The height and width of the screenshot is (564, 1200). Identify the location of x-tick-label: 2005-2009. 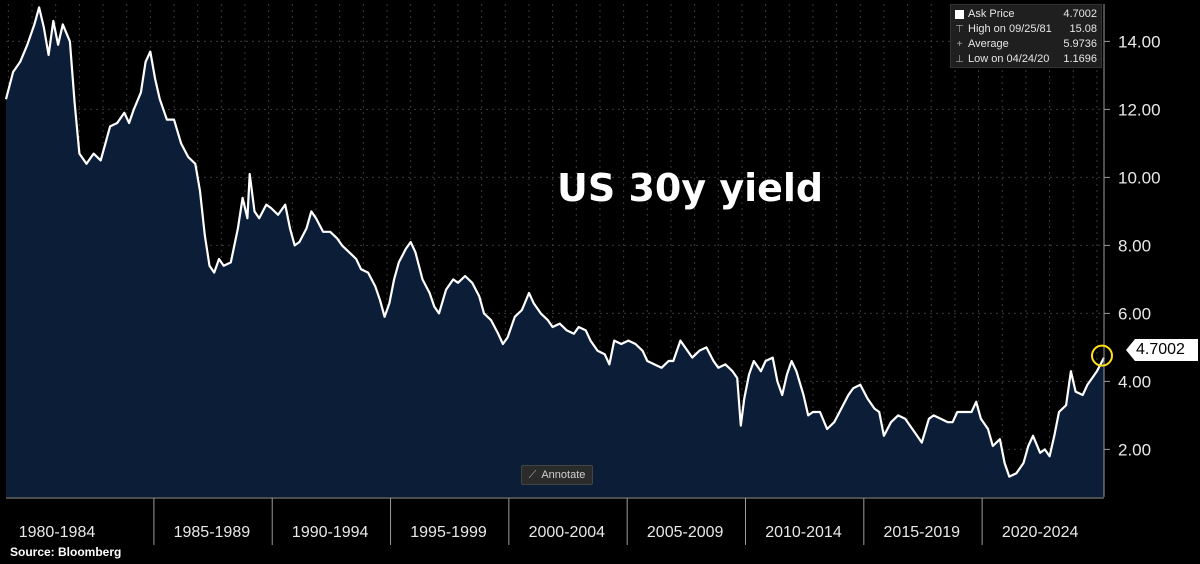
(685, 532).